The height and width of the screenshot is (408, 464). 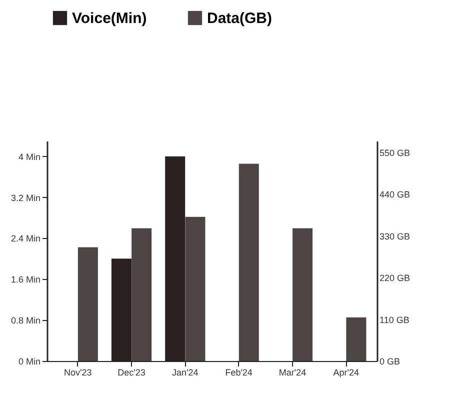 I want to click on y2-tick-label: 550 GB, so click(x=395, y=153).